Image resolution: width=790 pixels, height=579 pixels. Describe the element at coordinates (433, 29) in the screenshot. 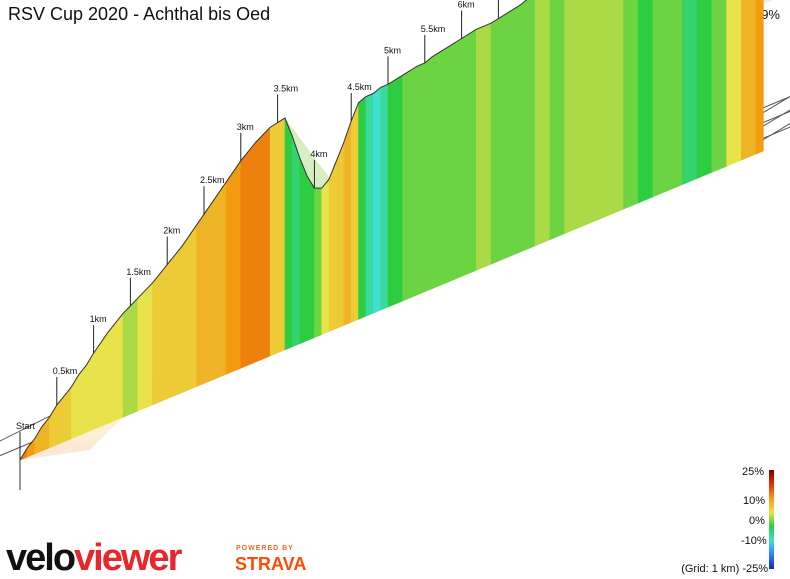

I see `distance-label: 5.5km` at that location.